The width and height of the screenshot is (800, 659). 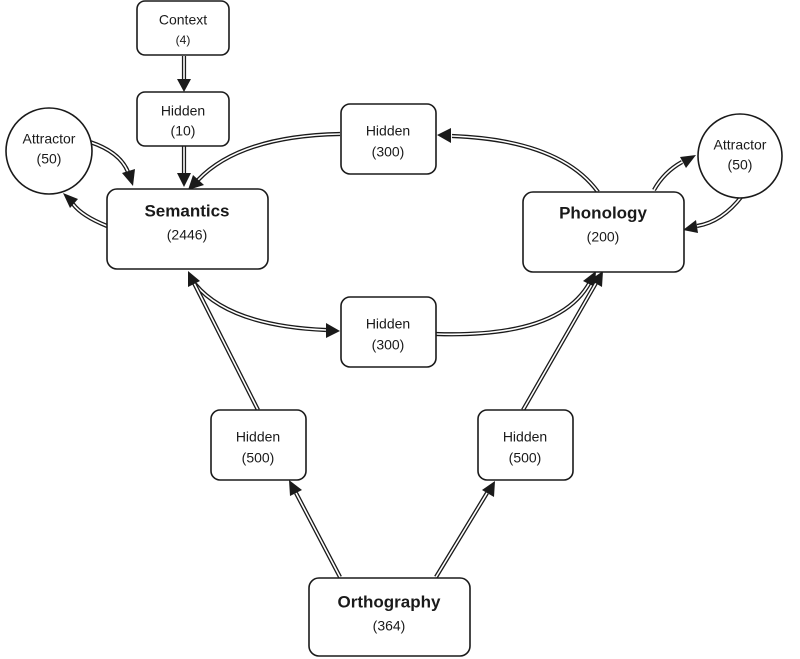 What do you see at coordinates (740, 145) in the screenshot?
I see `node-attractor-phonology-label: Attractor` at bounding box center [740, 145].